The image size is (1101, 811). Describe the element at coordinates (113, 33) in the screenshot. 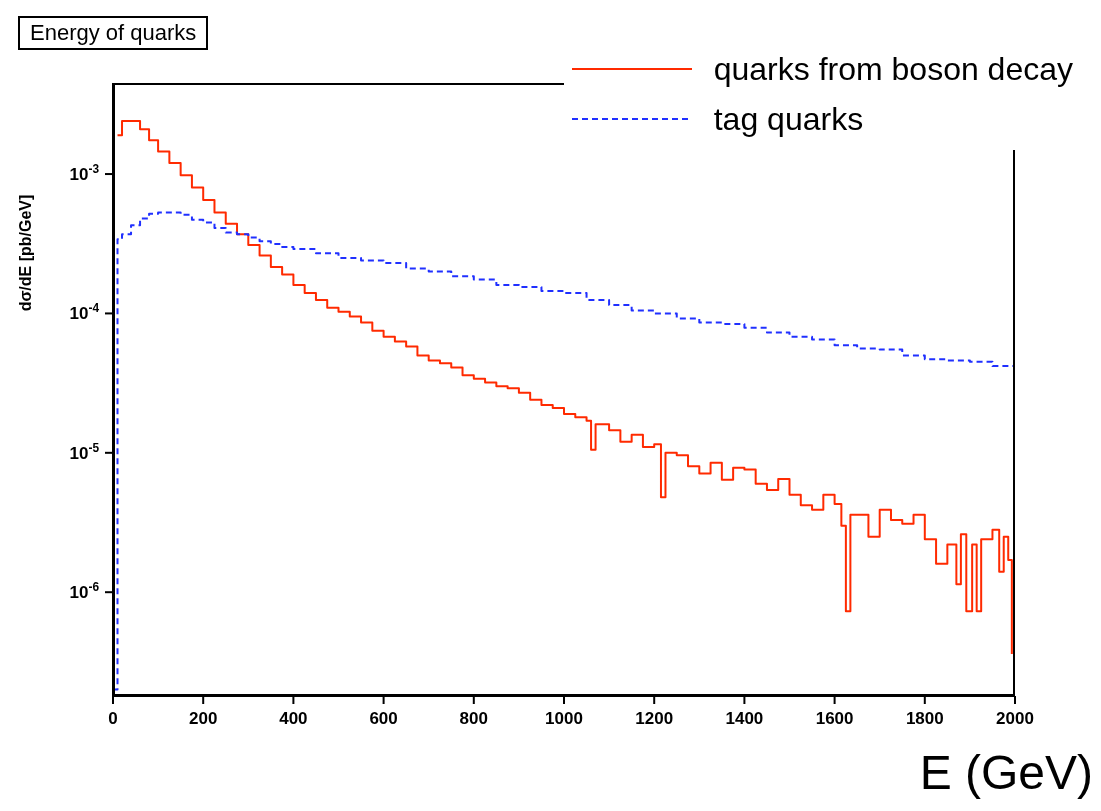

I see `chart-title: Energy of quarks` at that location.